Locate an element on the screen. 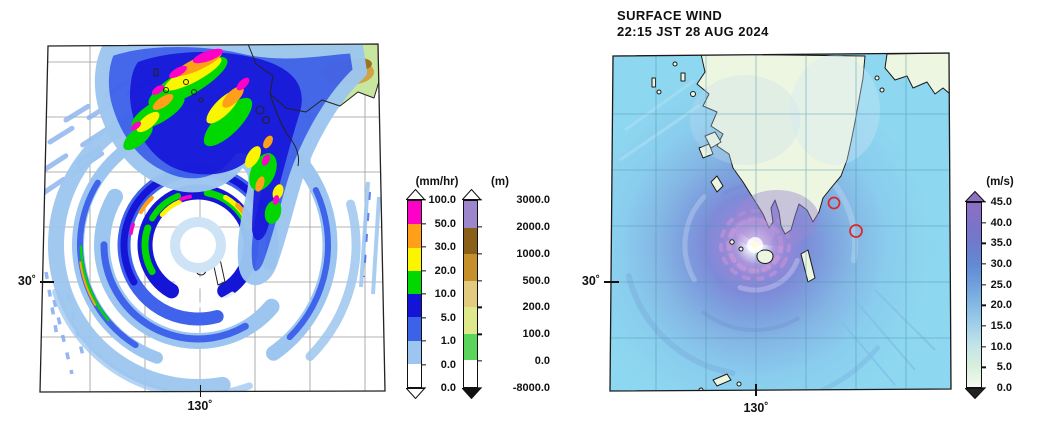  precip-colorbar-scale is located at coordinates (414, 294).